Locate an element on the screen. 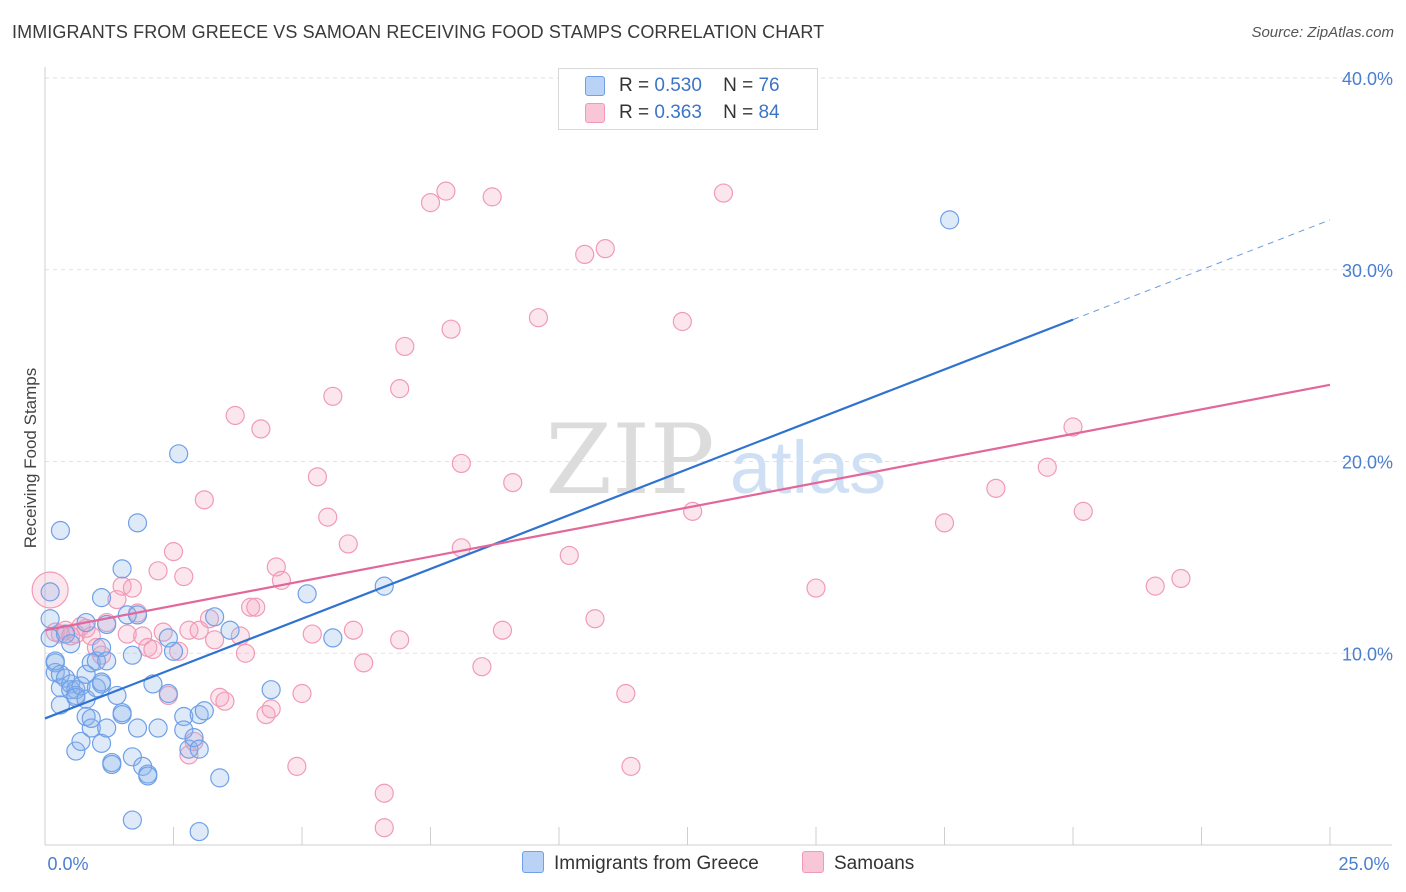 The height and width of the screenshot is (892, 1406). legend-swatch-greece is located at coordinates (595, 86).